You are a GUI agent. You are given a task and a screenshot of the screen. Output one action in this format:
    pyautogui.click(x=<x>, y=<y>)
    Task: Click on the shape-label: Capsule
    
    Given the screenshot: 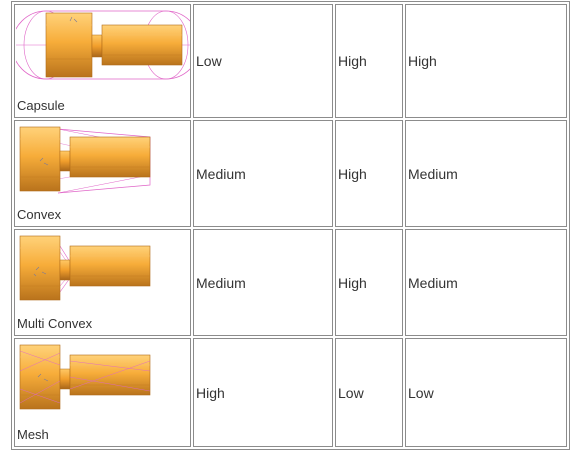 What is the action you would take?
    pyautogui.click(x=41, y=105)
    